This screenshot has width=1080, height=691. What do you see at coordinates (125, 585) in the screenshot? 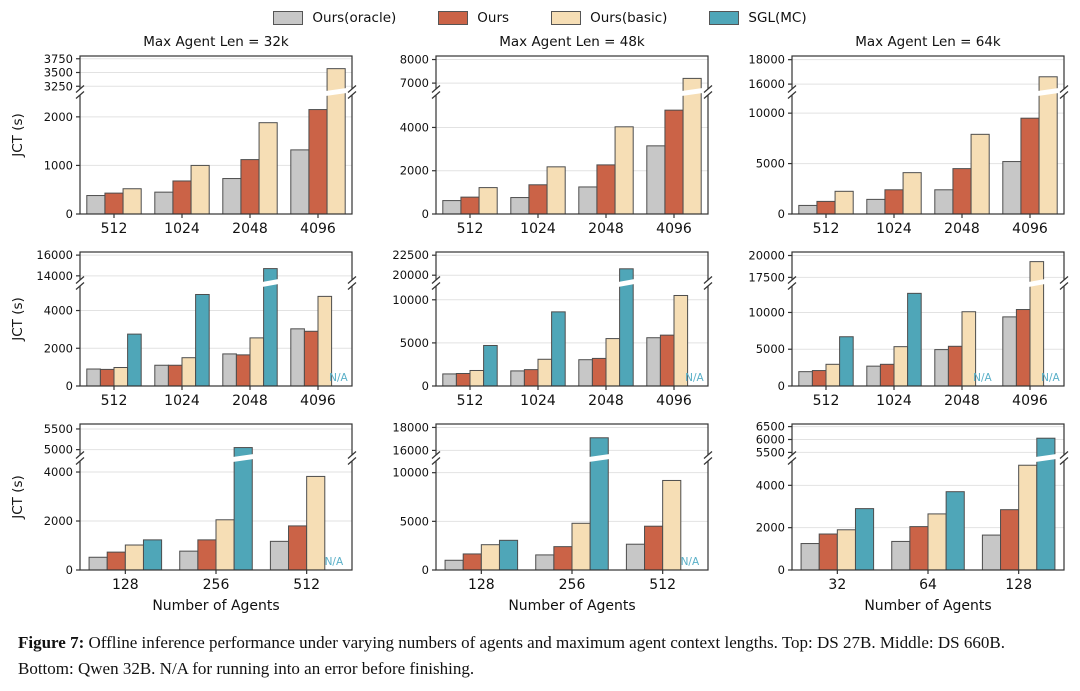
I see `x-tick-label: 128` at bounding box center [125, 585].